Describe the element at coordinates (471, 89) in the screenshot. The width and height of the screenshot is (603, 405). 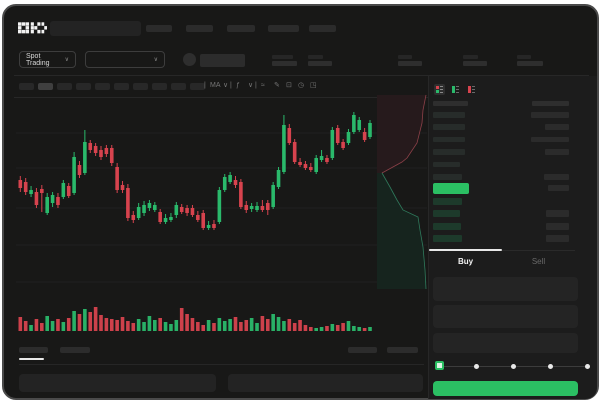
I see `orderbook-layout-asks-icon` at that location.